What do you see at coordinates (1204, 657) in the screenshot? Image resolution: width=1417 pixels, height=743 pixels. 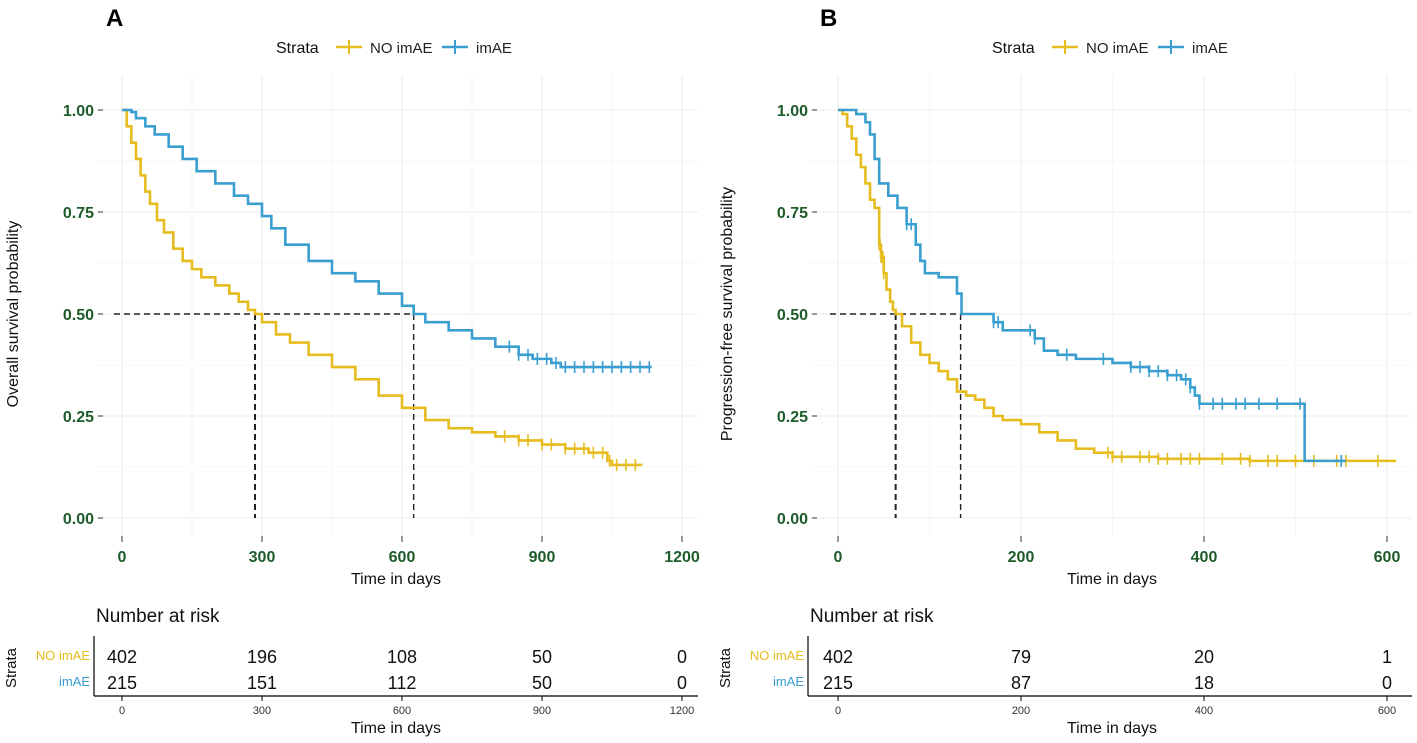 I see `panel-b-risk-value-no-imae: 20` at bounding box center [1204, 657].